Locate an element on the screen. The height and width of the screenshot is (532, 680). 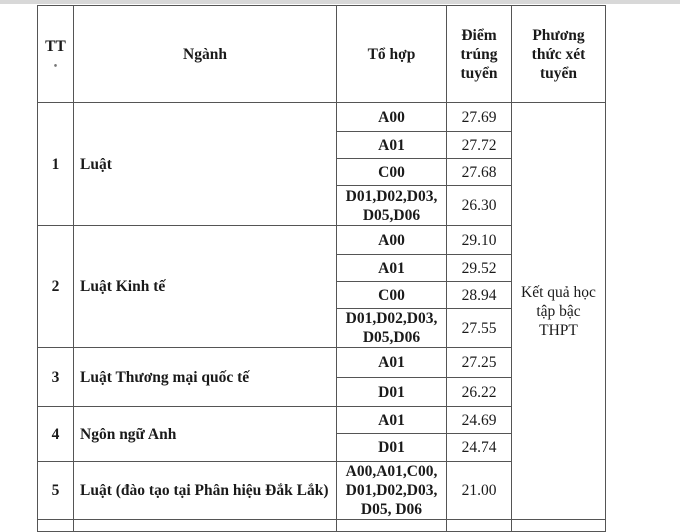
table-row: C00 27.68 is located at coordinates (322, 172).